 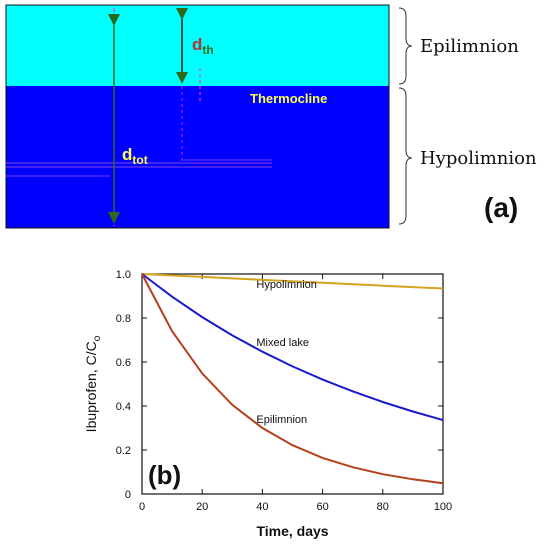 I want to click on series-annotation: Mixed lake, so click(x=282, y=343).